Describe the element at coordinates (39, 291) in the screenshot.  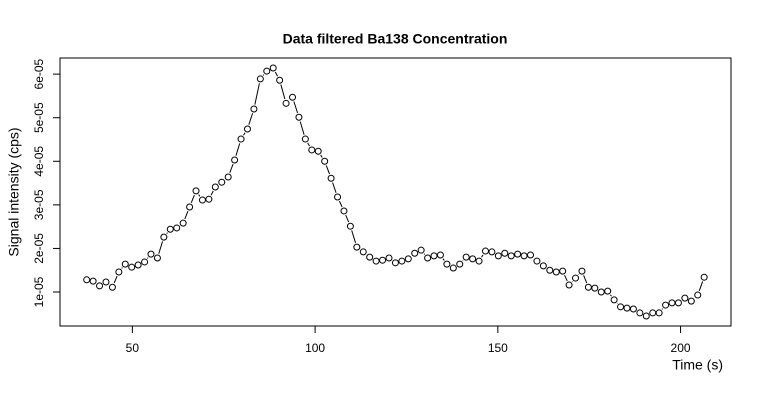
I see `y-tick-label: 1e-05` at that location.